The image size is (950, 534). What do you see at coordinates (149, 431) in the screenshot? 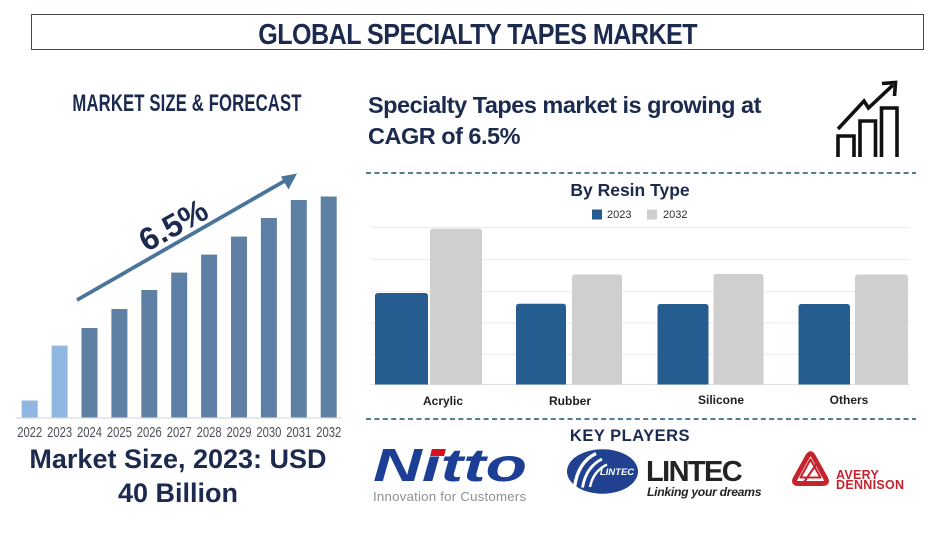
I see `svg-text: 2026` at bounding box center [149, 431].